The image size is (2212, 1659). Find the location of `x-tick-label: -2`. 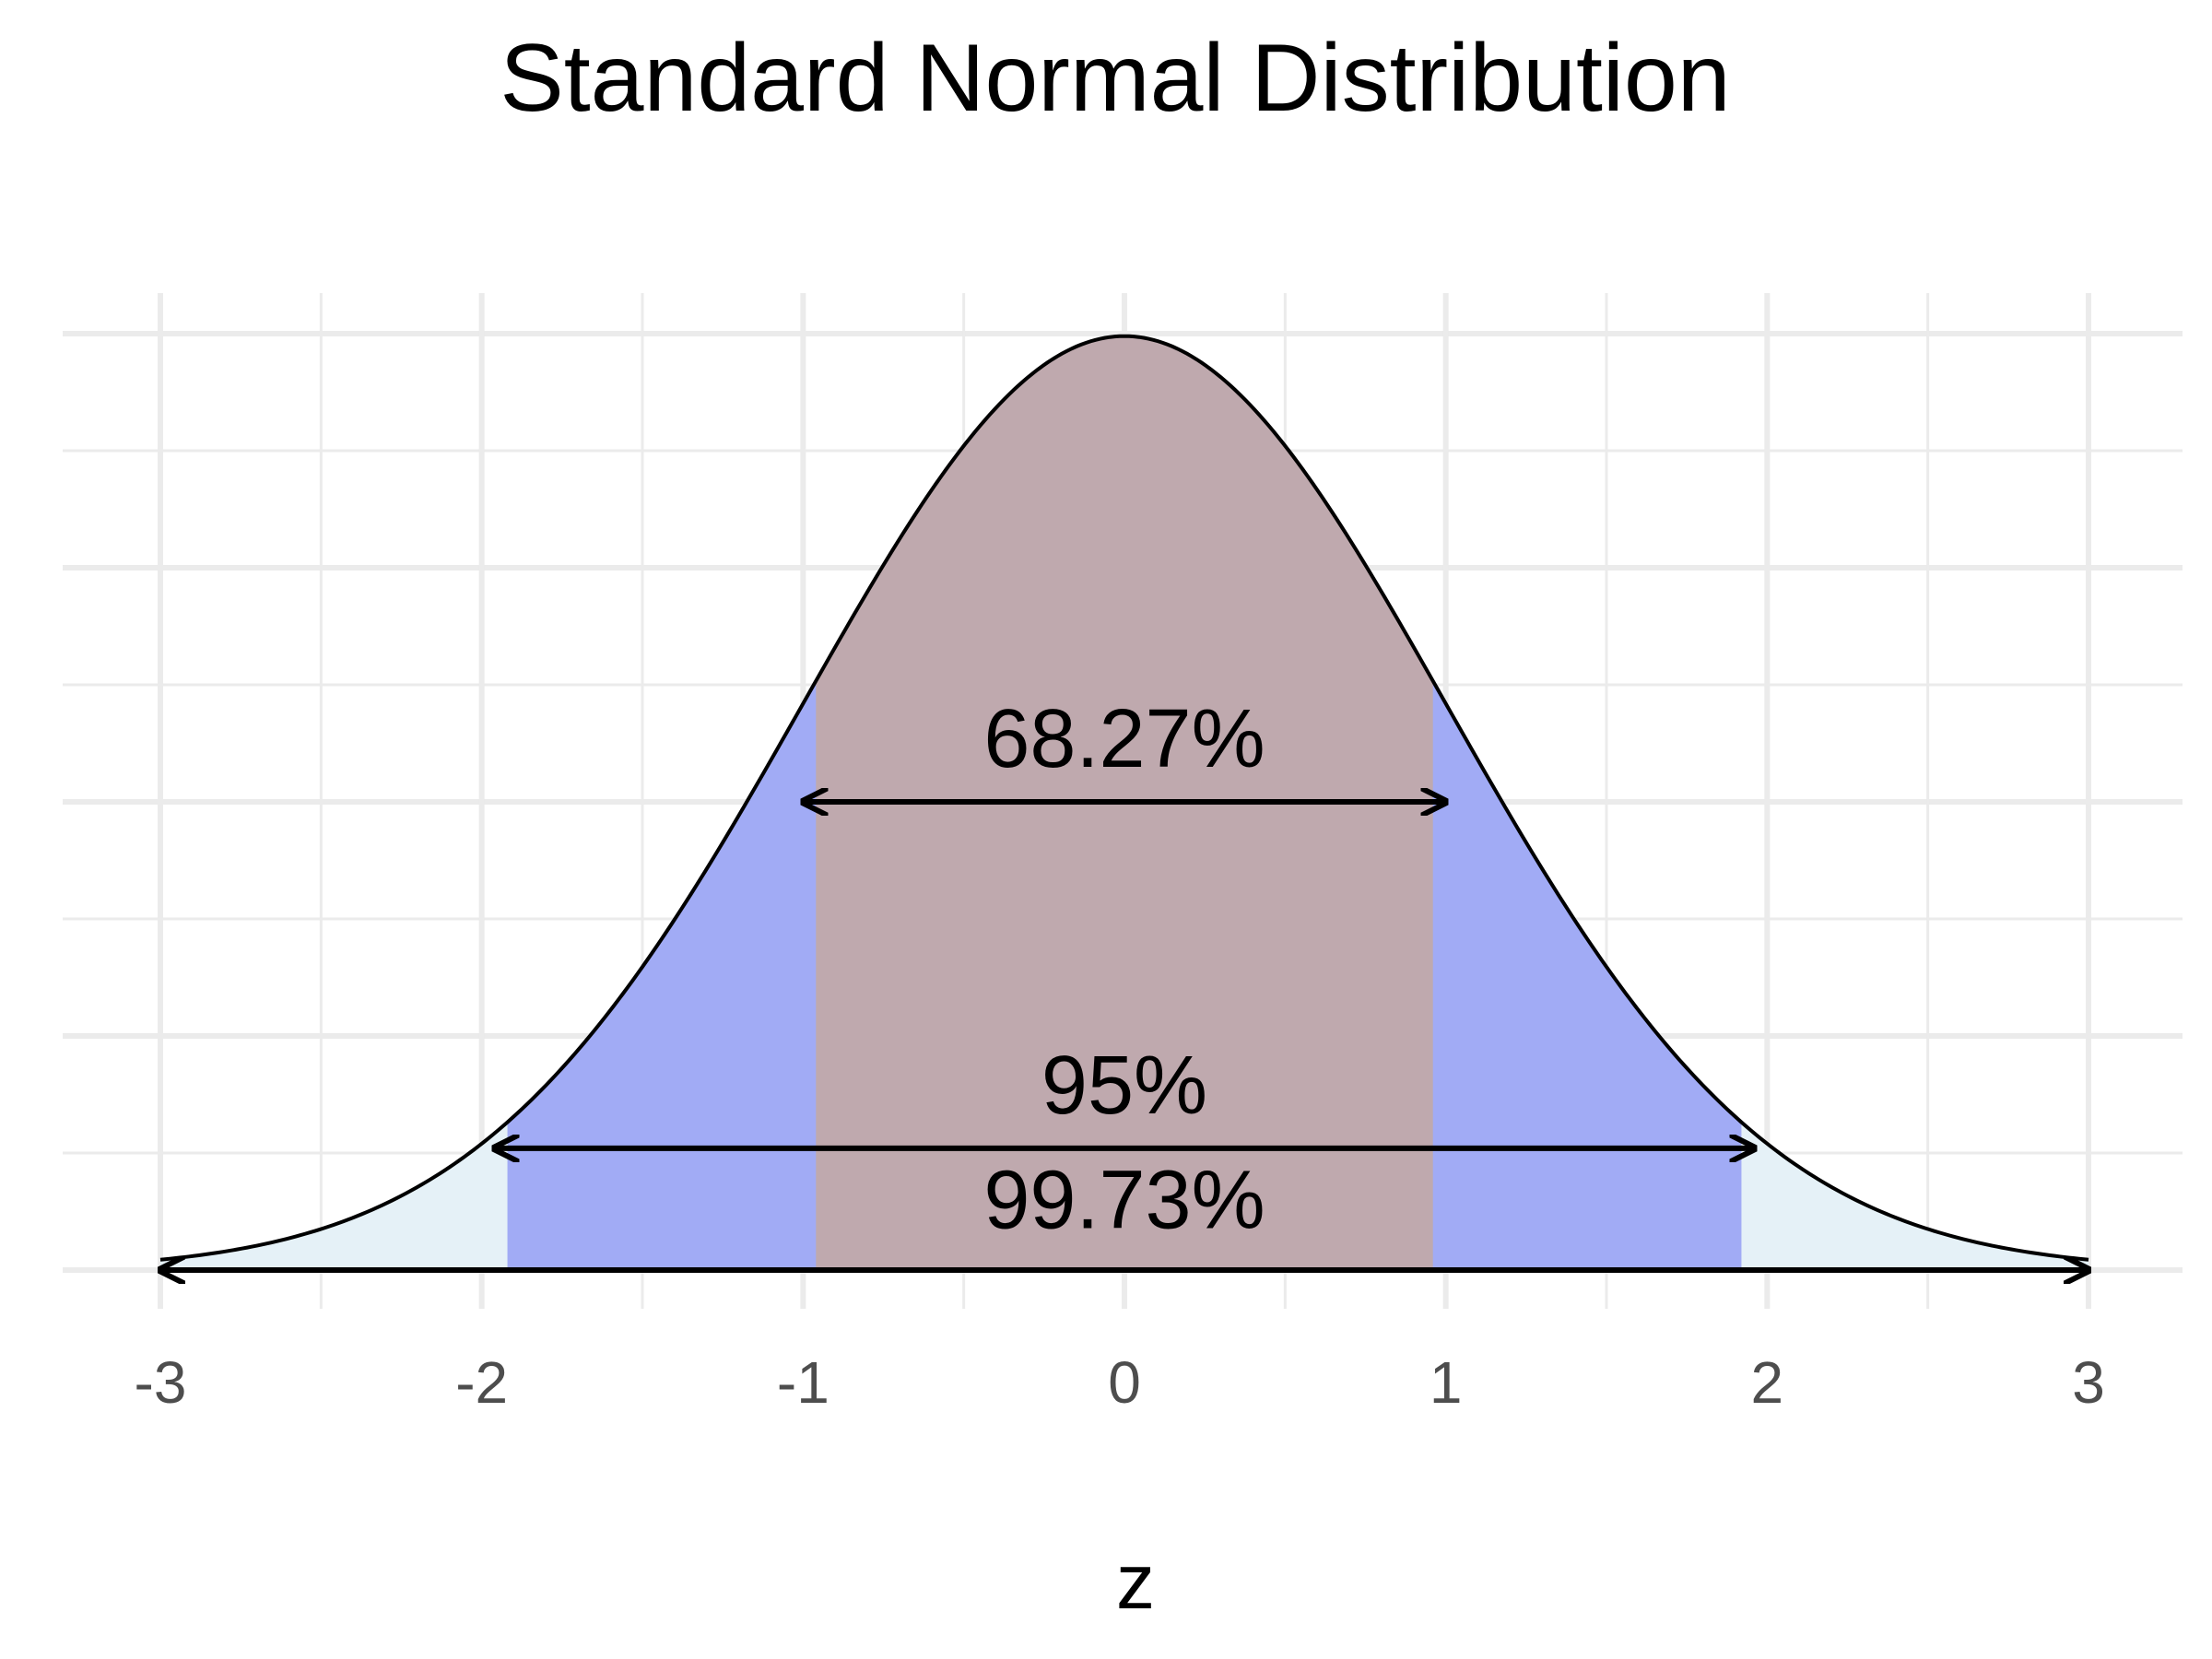

x-tick-label: -2 is located at coordinates (481, 1382).